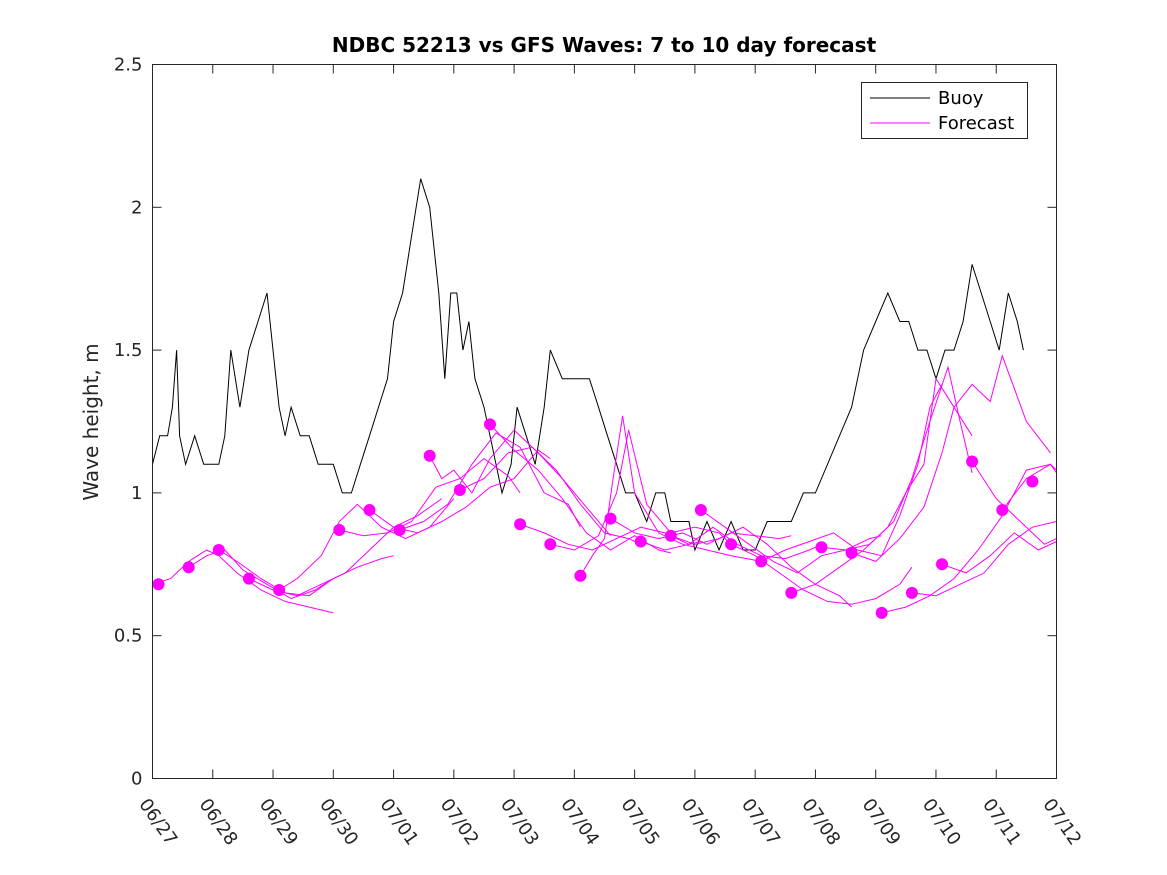  I want to click on legend: Buoy Forecast, so click(944, 110).